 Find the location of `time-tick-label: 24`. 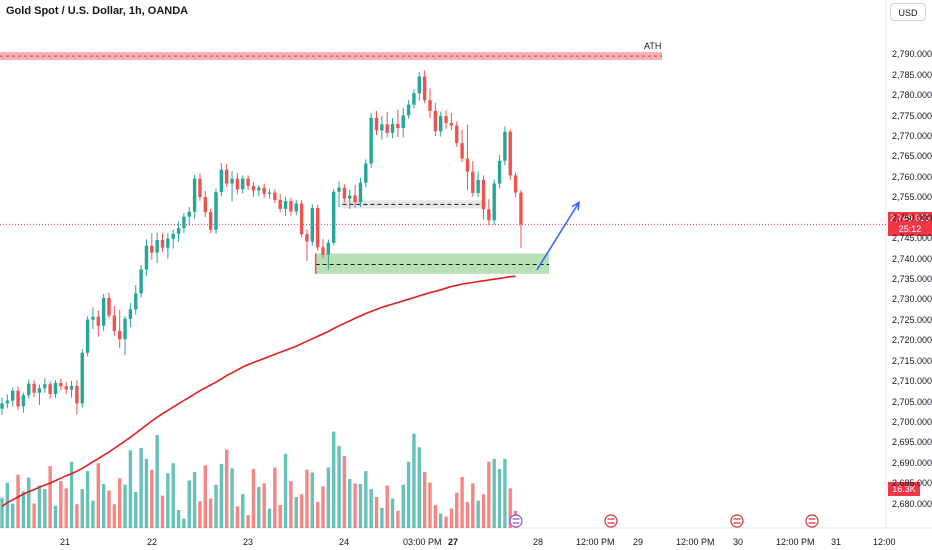

time-tick-label: 24 is located at coordinates (344, 542).